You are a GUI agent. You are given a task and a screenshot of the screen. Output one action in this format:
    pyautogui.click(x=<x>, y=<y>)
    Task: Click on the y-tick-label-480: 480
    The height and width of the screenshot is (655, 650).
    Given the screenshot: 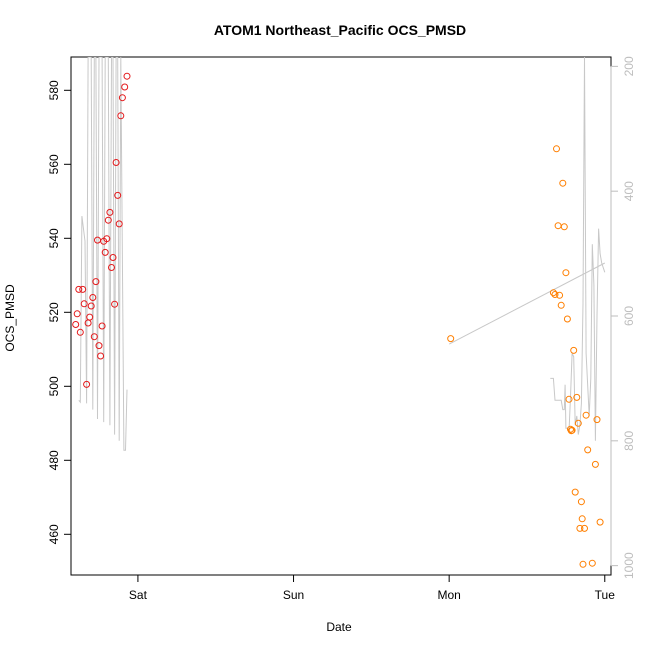 What is the action you would take?
    pyautogui.click(x=54, y=460)
    